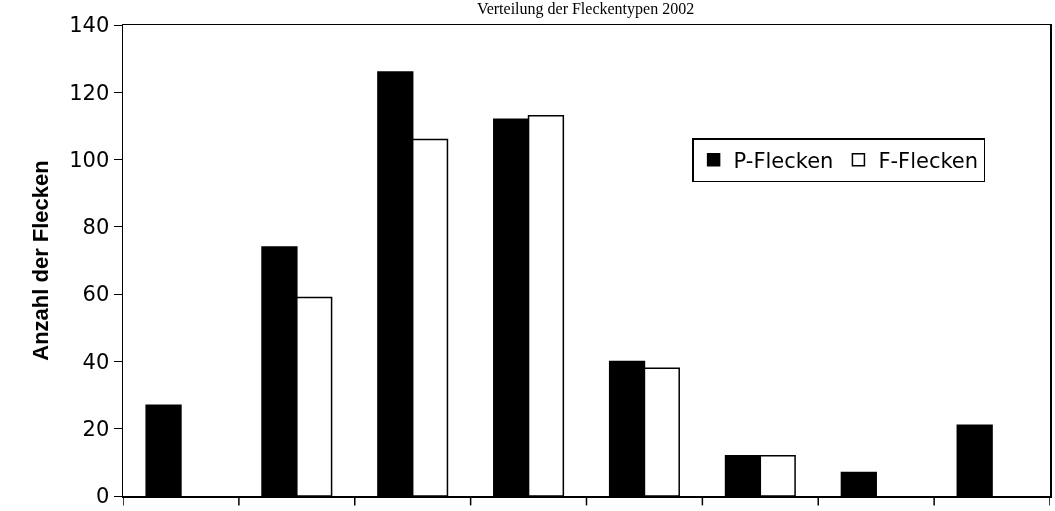 The height and width of the screenshot is (511, 1055). What do you see at coordinates (783, 160) in the screenshot?
I see `legend-label: P-Flecken` at bounding box center [783, 160].